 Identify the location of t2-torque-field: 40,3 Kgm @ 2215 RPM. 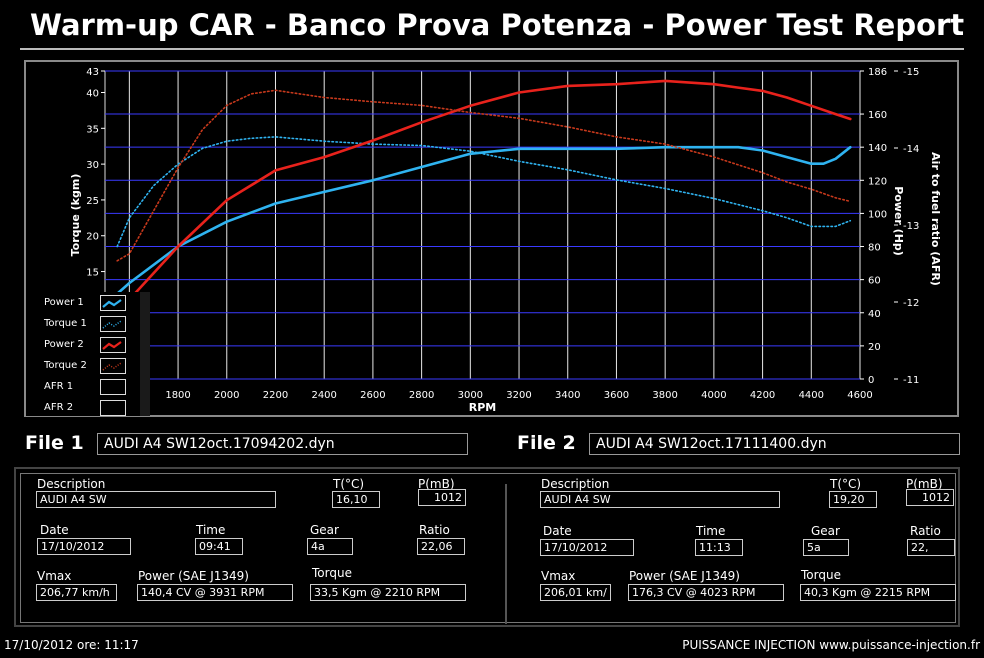
(878, 592).